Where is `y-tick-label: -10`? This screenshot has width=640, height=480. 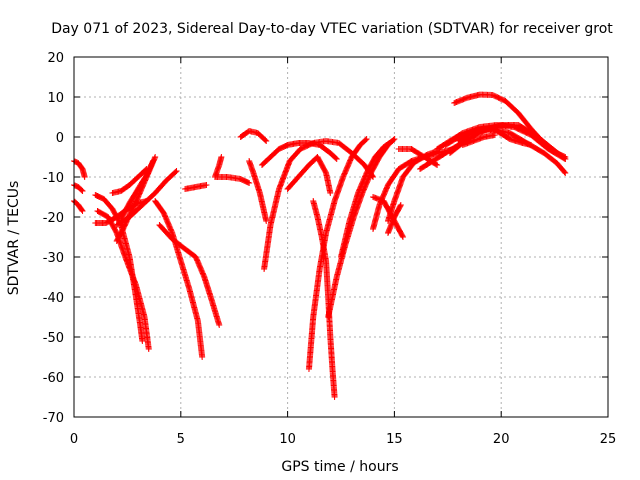
y-tick-label: -10 is located at coordinates (53, 178).